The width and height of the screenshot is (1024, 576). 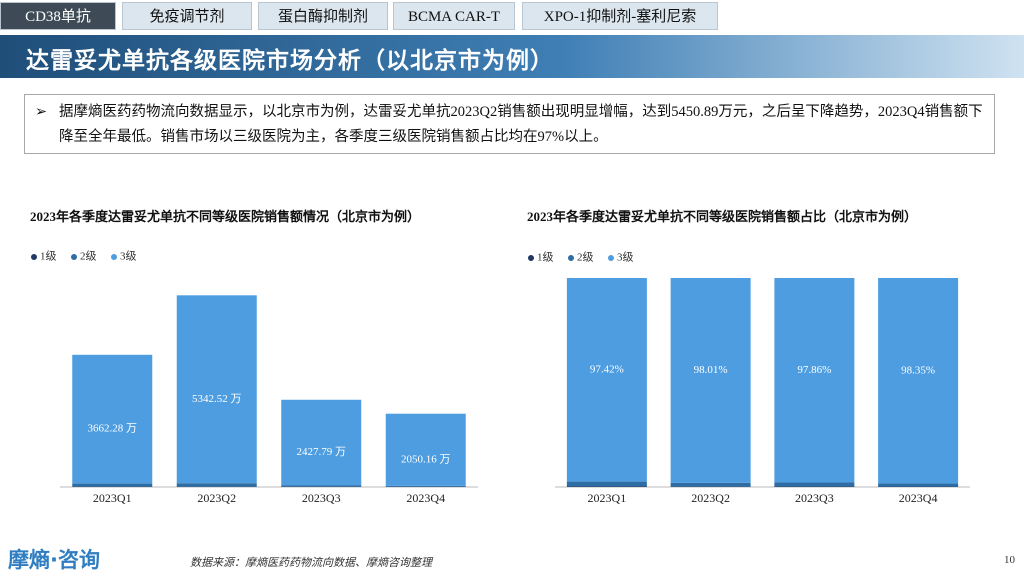 What do you see at coordinates (290, 61) in the screenshot?
I see `header-title: 达雷妥尤单抗各级医院市场分析（以北京市为例）` at bounding box center [290, 61].